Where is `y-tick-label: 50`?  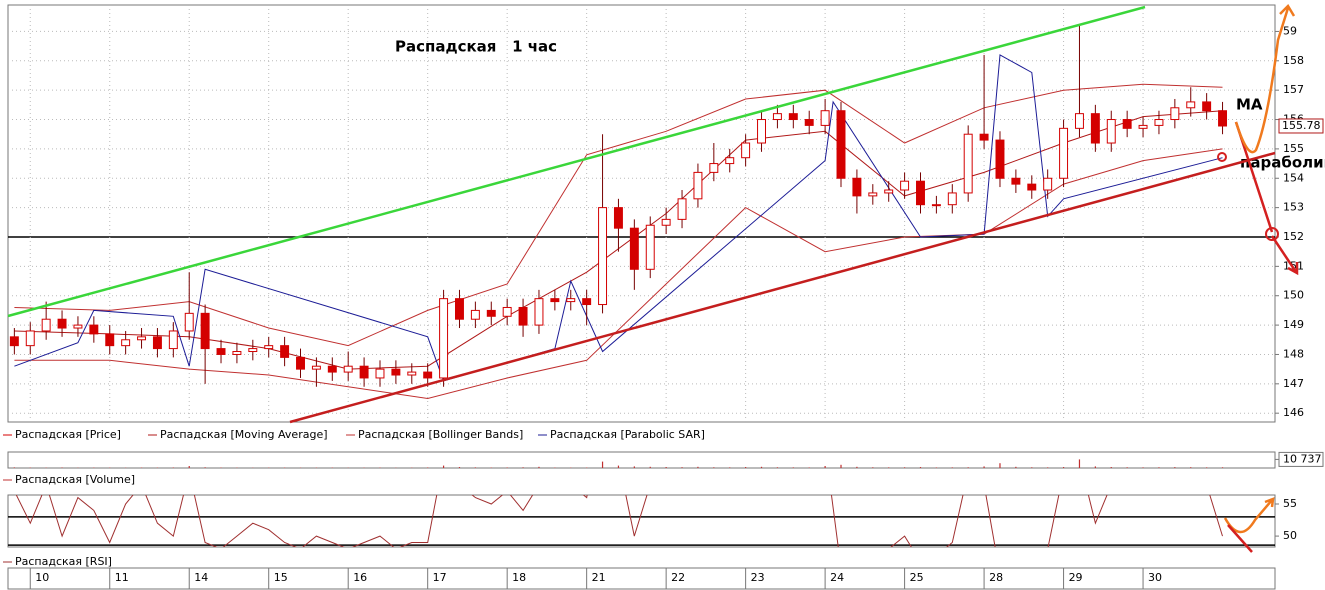 y-tick-label: 50 is located at coordinates (1290, 535).